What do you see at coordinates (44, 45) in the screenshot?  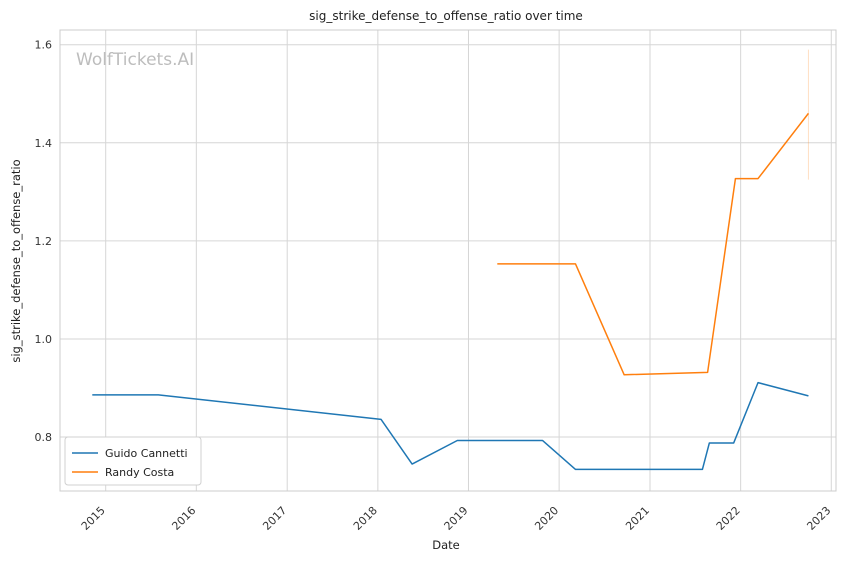 I see `y-tick-label-1.6: 1.6` at bounding box center [44, 45].